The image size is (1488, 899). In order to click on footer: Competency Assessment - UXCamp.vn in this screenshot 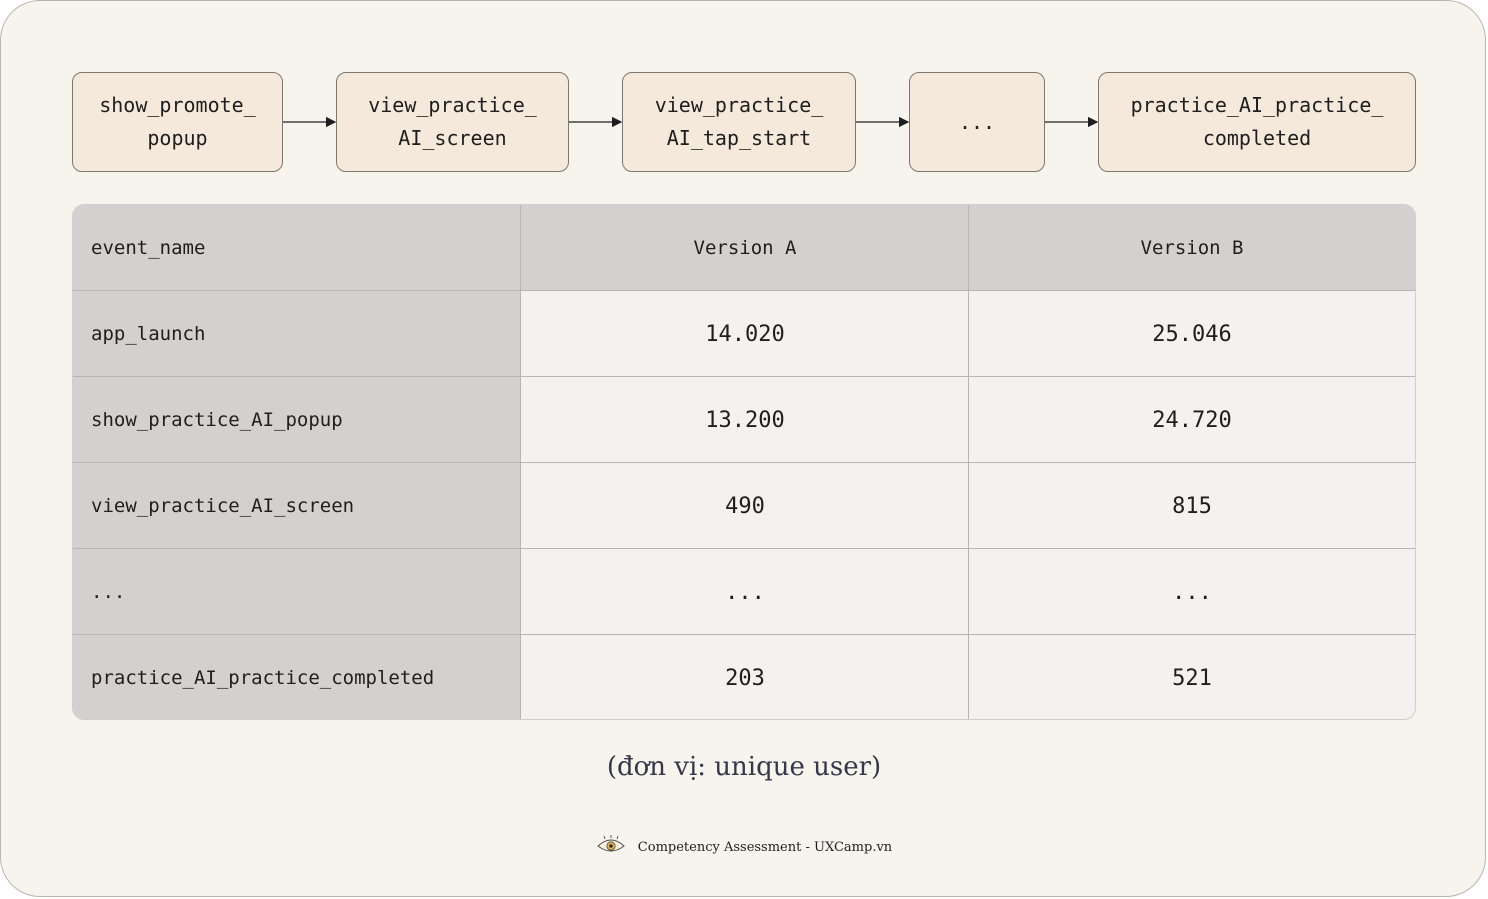, I will do `click(744, 847)`.